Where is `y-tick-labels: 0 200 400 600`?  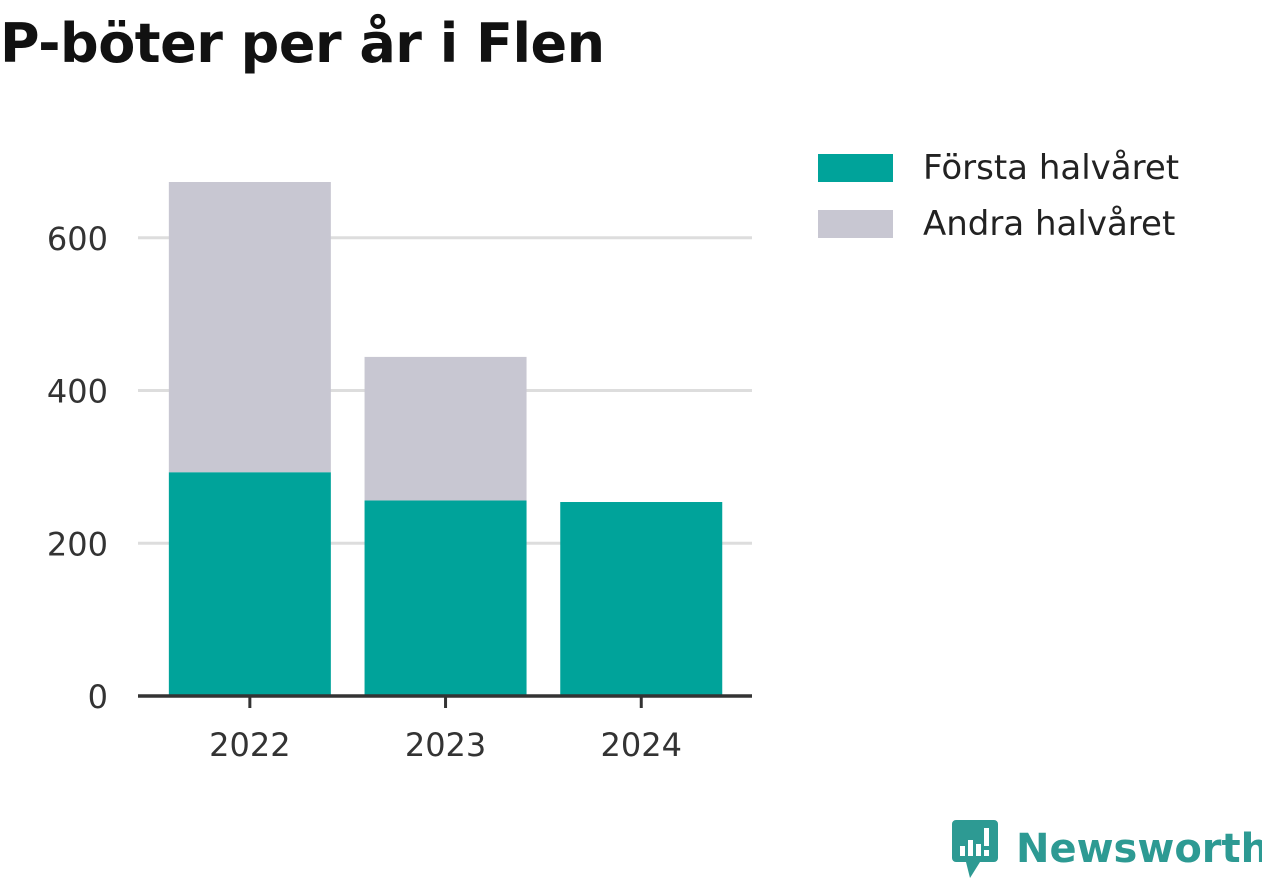 y-tick-labels: 0 200 400 600 is located at coordinates (77, 468).